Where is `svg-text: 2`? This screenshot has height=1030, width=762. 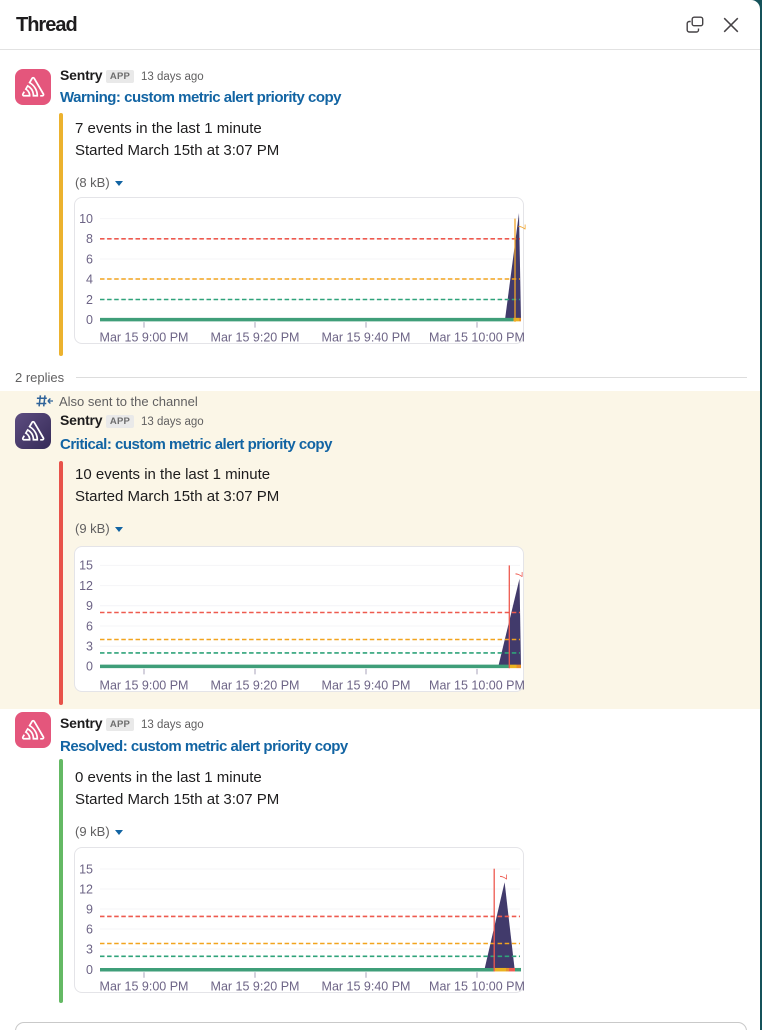 svg-text: 2 is located at coordinates (89, 300).